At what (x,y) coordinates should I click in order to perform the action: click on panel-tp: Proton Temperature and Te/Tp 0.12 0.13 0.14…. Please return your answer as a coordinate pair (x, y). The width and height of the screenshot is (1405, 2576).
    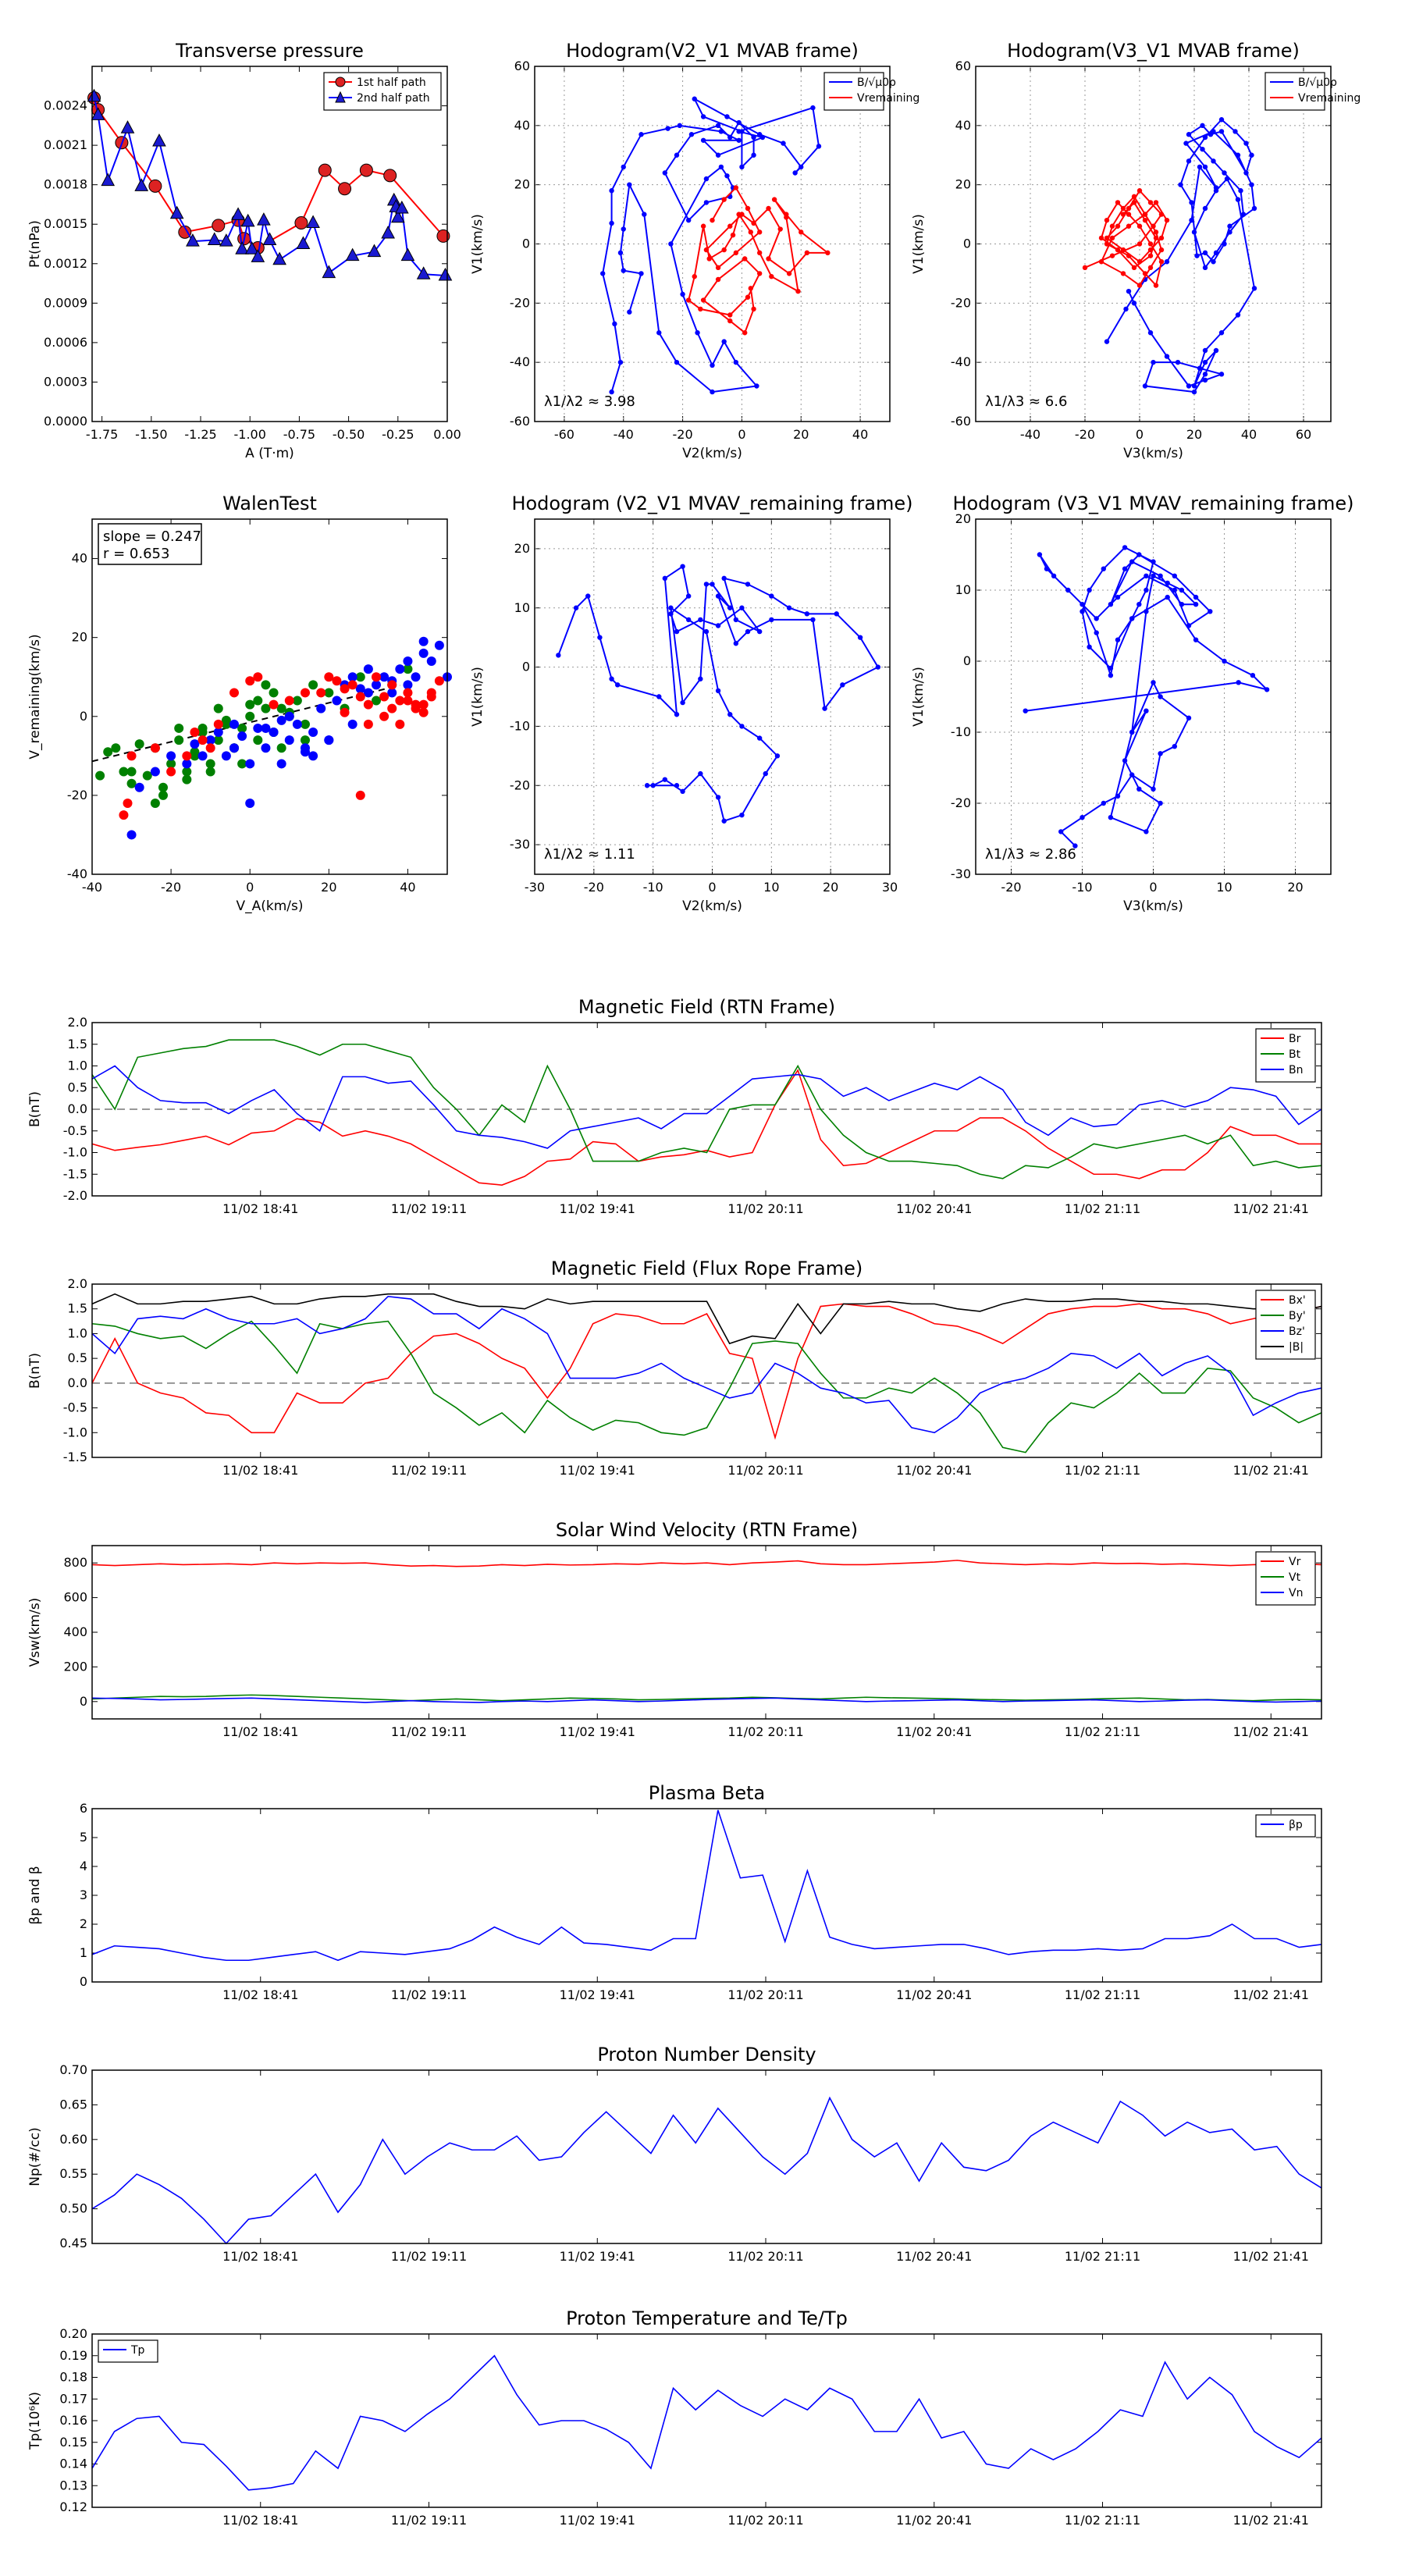
    Looking at the image, I should click on (675, 2417).